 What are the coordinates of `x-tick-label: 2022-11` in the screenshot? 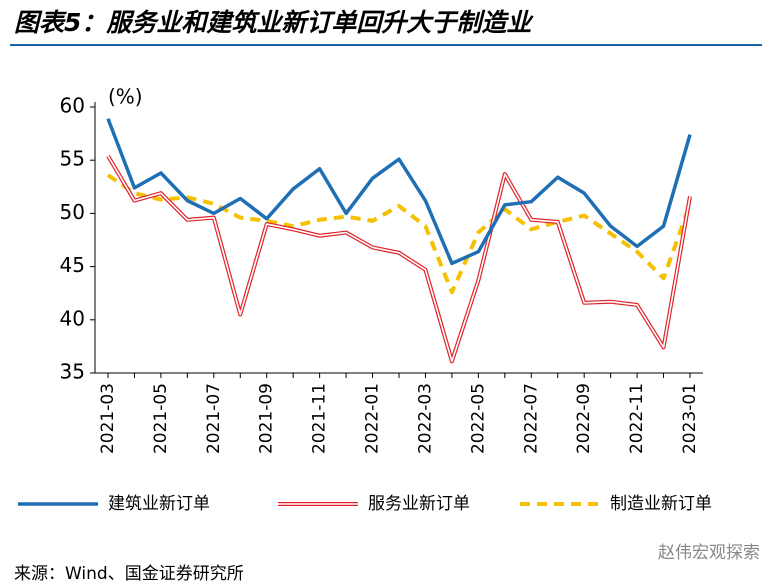 It's located at (637, 418).